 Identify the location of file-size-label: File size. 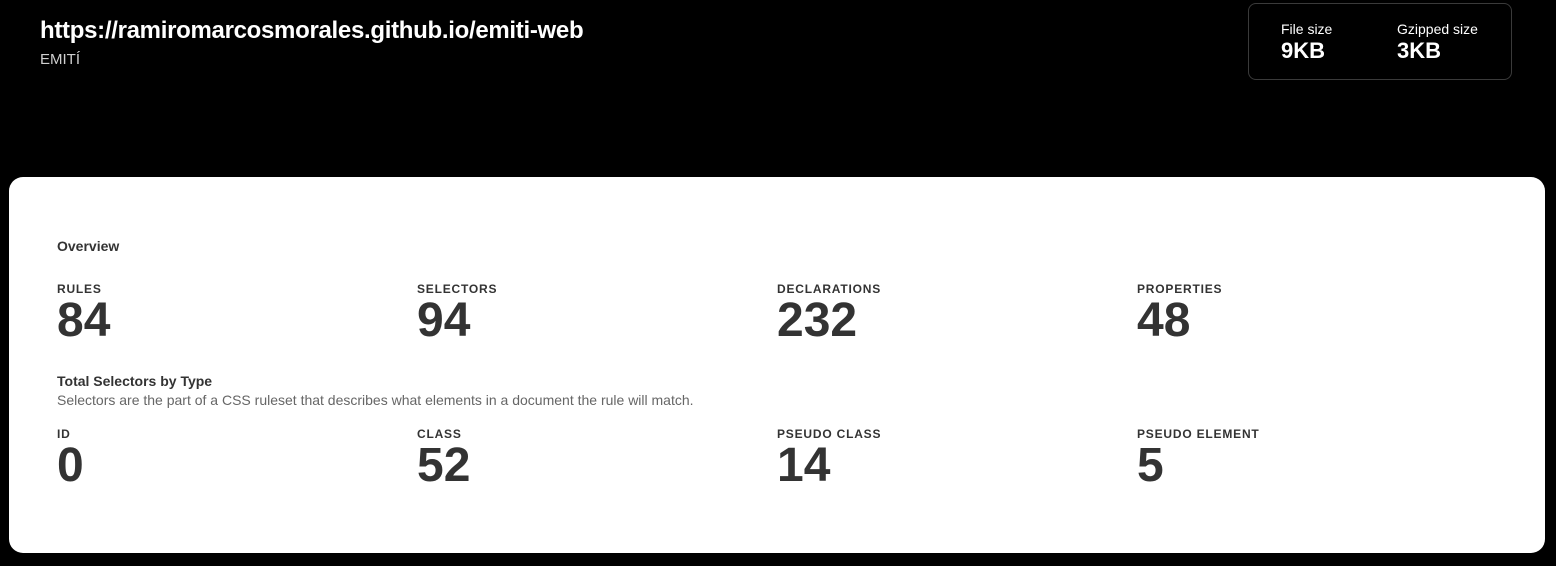
(1307, 29).